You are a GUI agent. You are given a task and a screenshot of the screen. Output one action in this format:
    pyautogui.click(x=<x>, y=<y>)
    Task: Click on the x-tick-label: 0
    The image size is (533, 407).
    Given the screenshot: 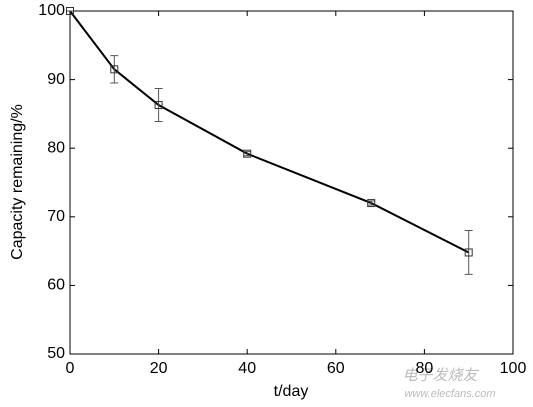 What is the action you would take?
    pyautogui.click(x=70, y=368)
    